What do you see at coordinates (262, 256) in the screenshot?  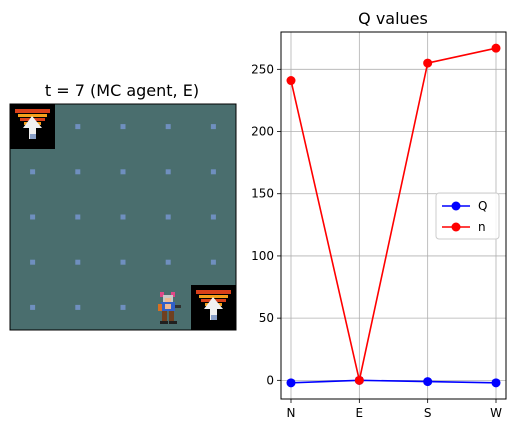 I see `y-tick-label: 100` at bounding box center [262, 256].